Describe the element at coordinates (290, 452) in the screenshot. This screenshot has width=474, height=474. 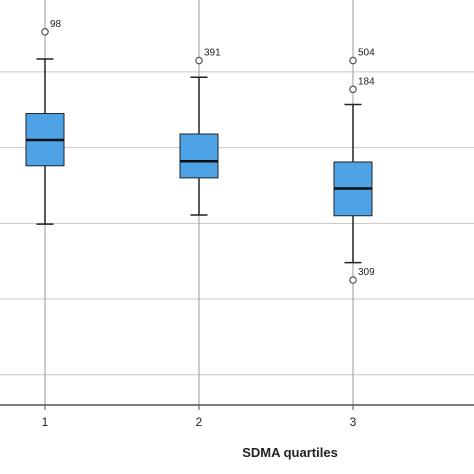
I see `x-axis-label: SDMA quartiles` at that location.